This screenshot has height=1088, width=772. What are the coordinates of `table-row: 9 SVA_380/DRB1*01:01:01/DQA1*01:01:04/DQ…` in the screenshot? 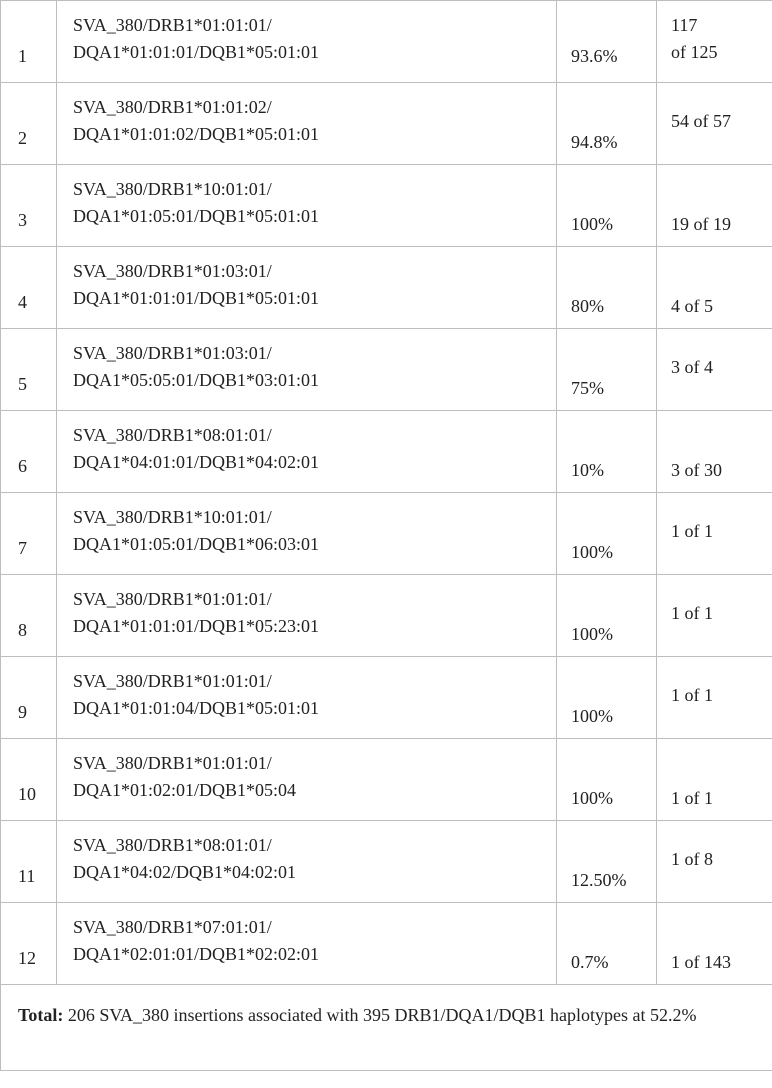 It's located at (386, 697).